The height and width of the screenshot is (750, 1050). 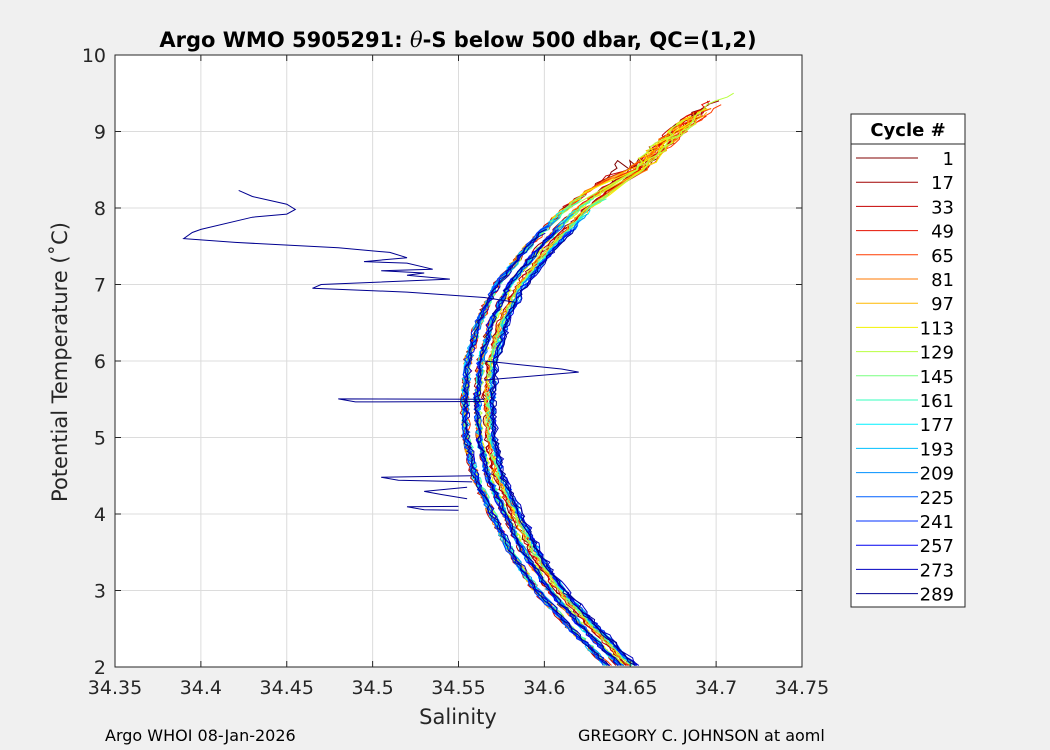 I want to click on x-tick-label: 34.4, so click(x=201, y=688).